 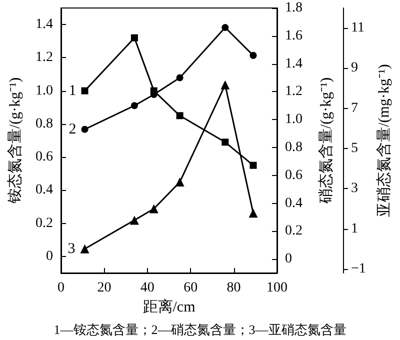 What do you see at coordinates (357, 28) in the screenshot?
I see `y3-tick-label: 11` at bounding box center [357, 28].